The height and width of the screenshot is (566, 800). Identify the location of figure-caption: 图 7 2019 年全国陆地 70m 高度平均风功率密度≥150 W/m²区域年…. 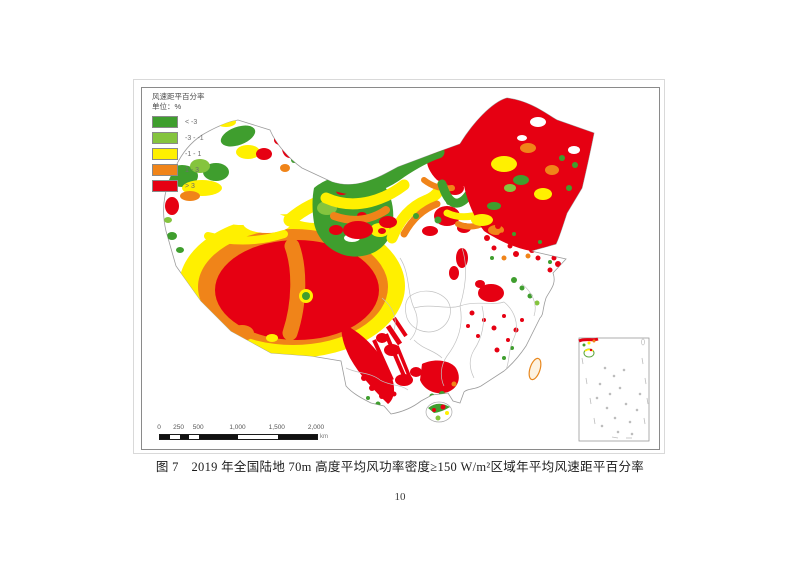
(400, 467).